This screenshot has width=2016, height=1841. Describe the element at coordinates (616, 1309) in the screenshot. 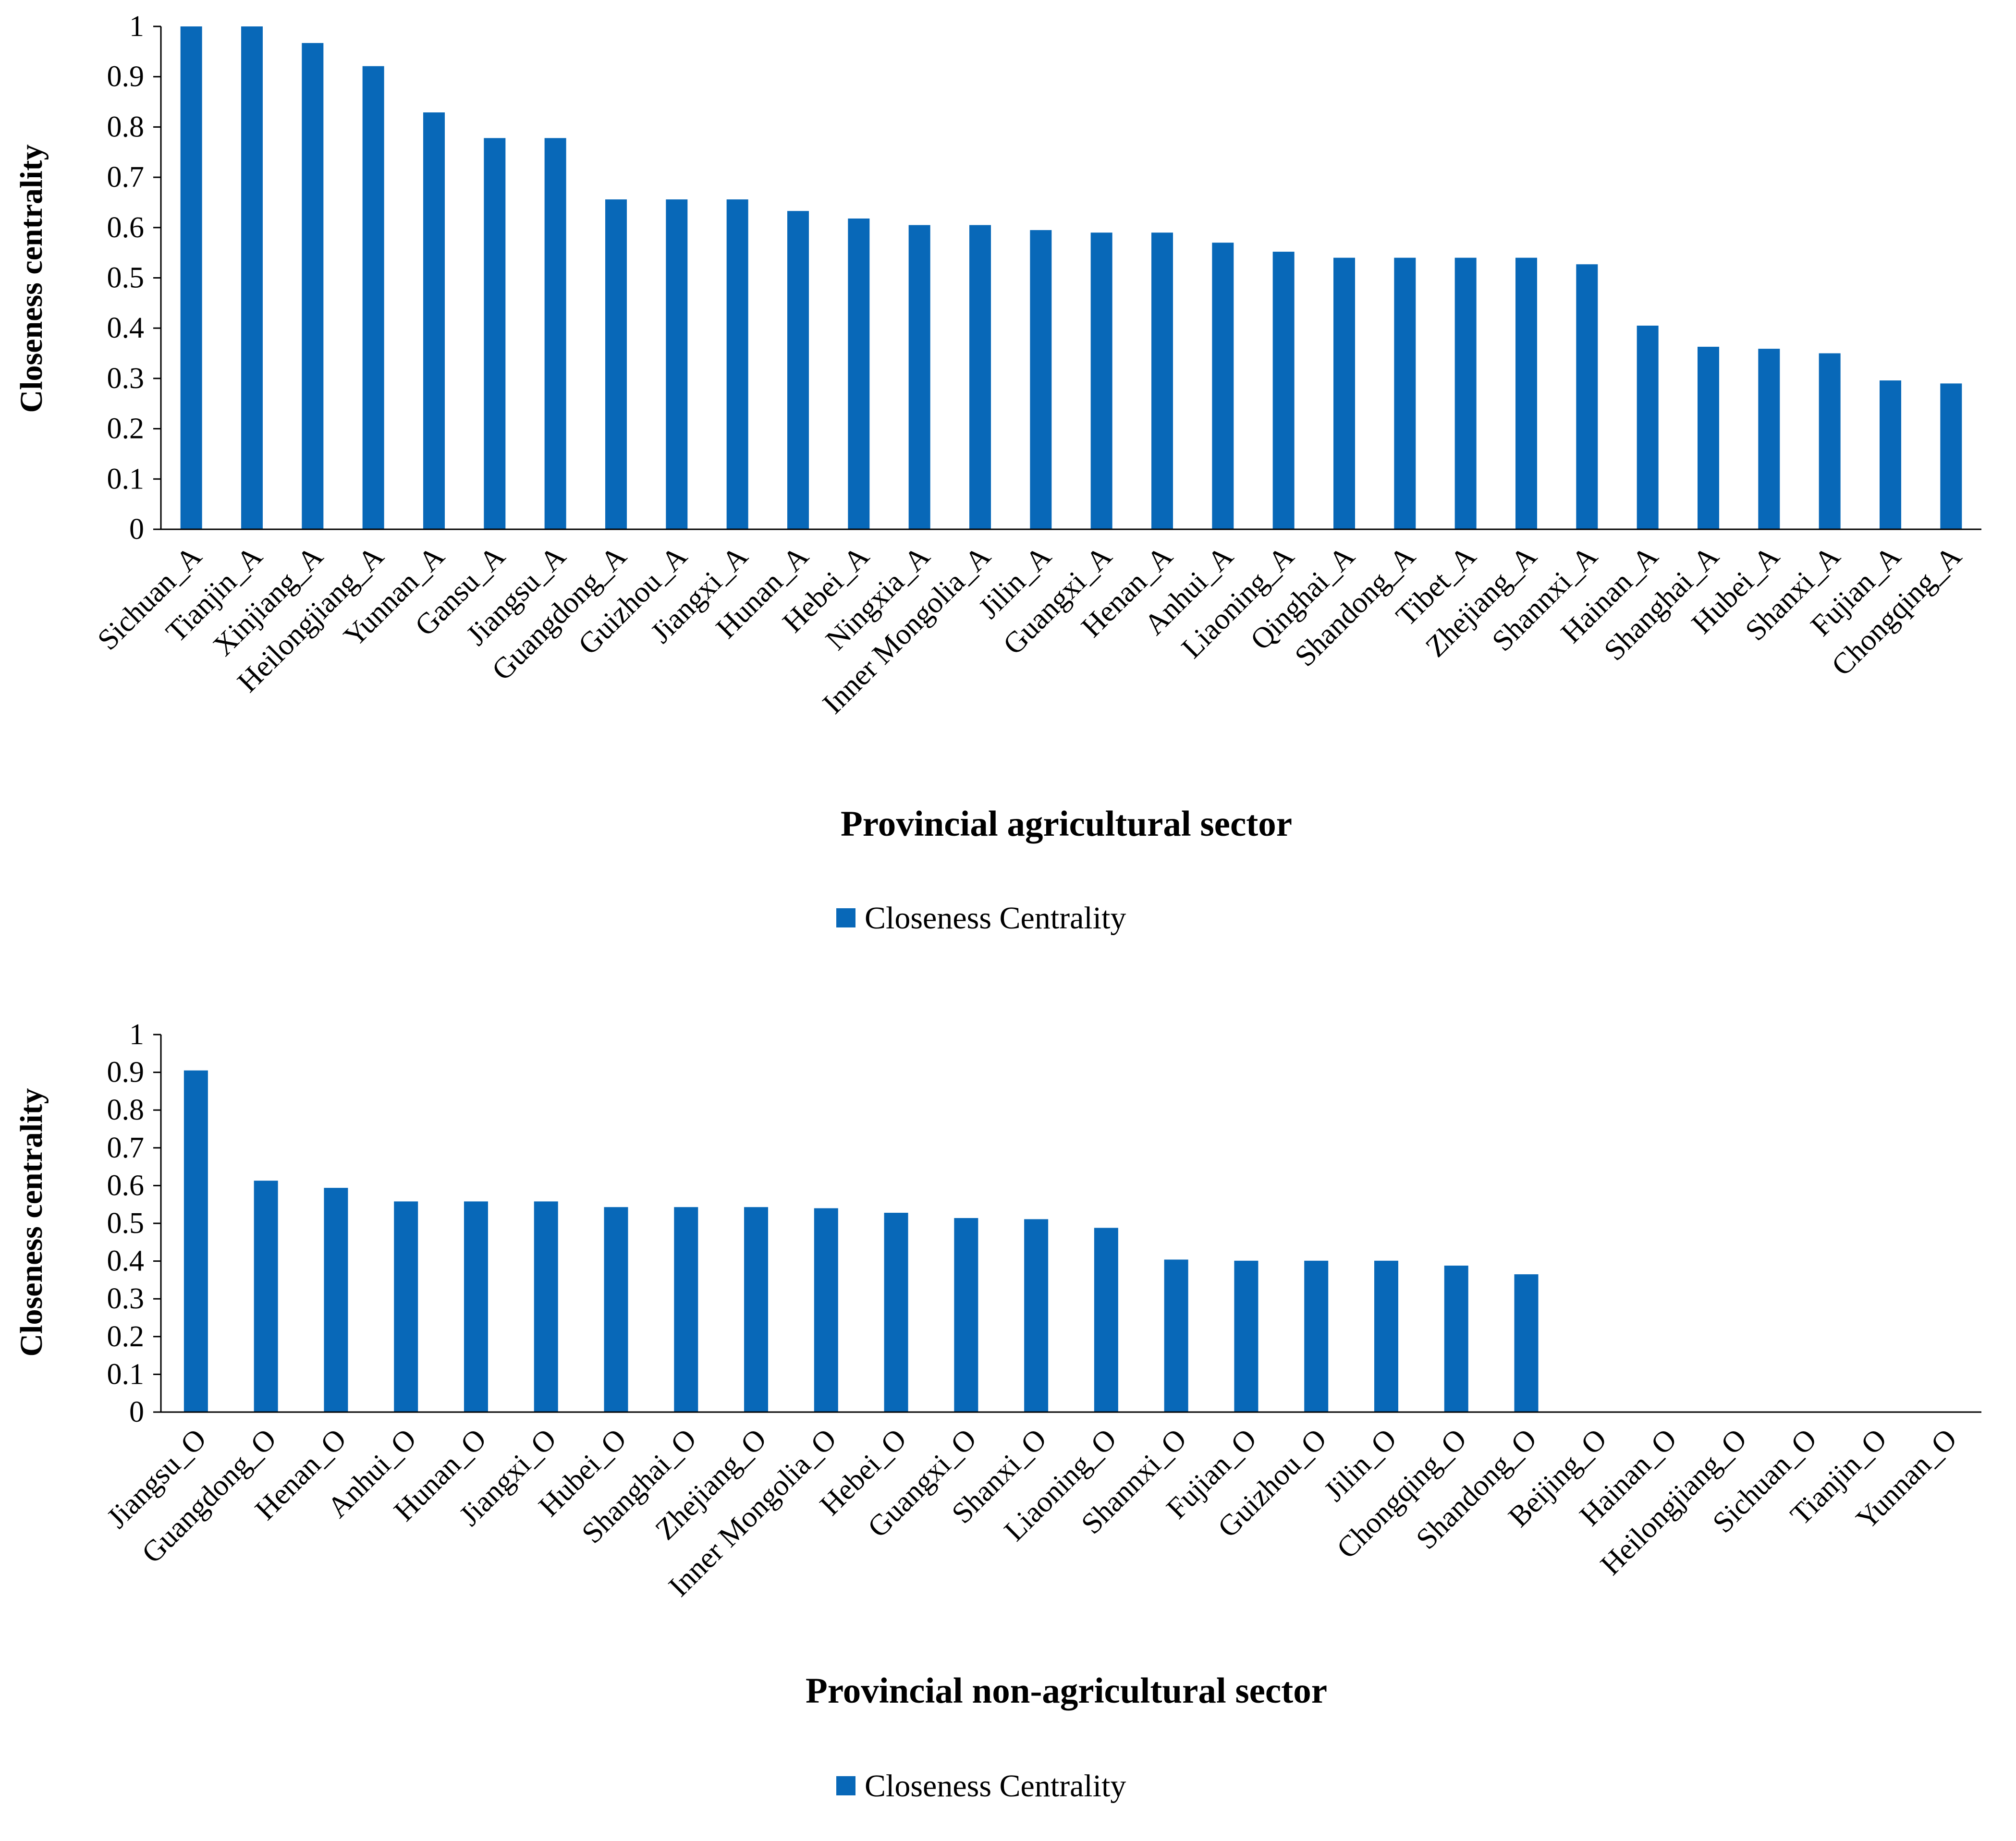

I see `bar-hubei_o` at that location.